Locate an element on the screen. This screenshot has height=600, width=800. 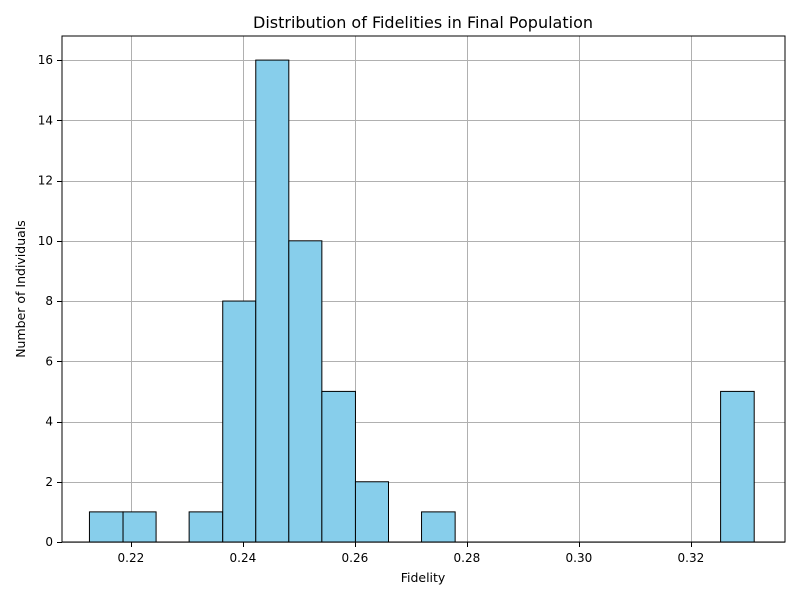
x-tick-label: 0.26 is located at coordinates (355, 558).